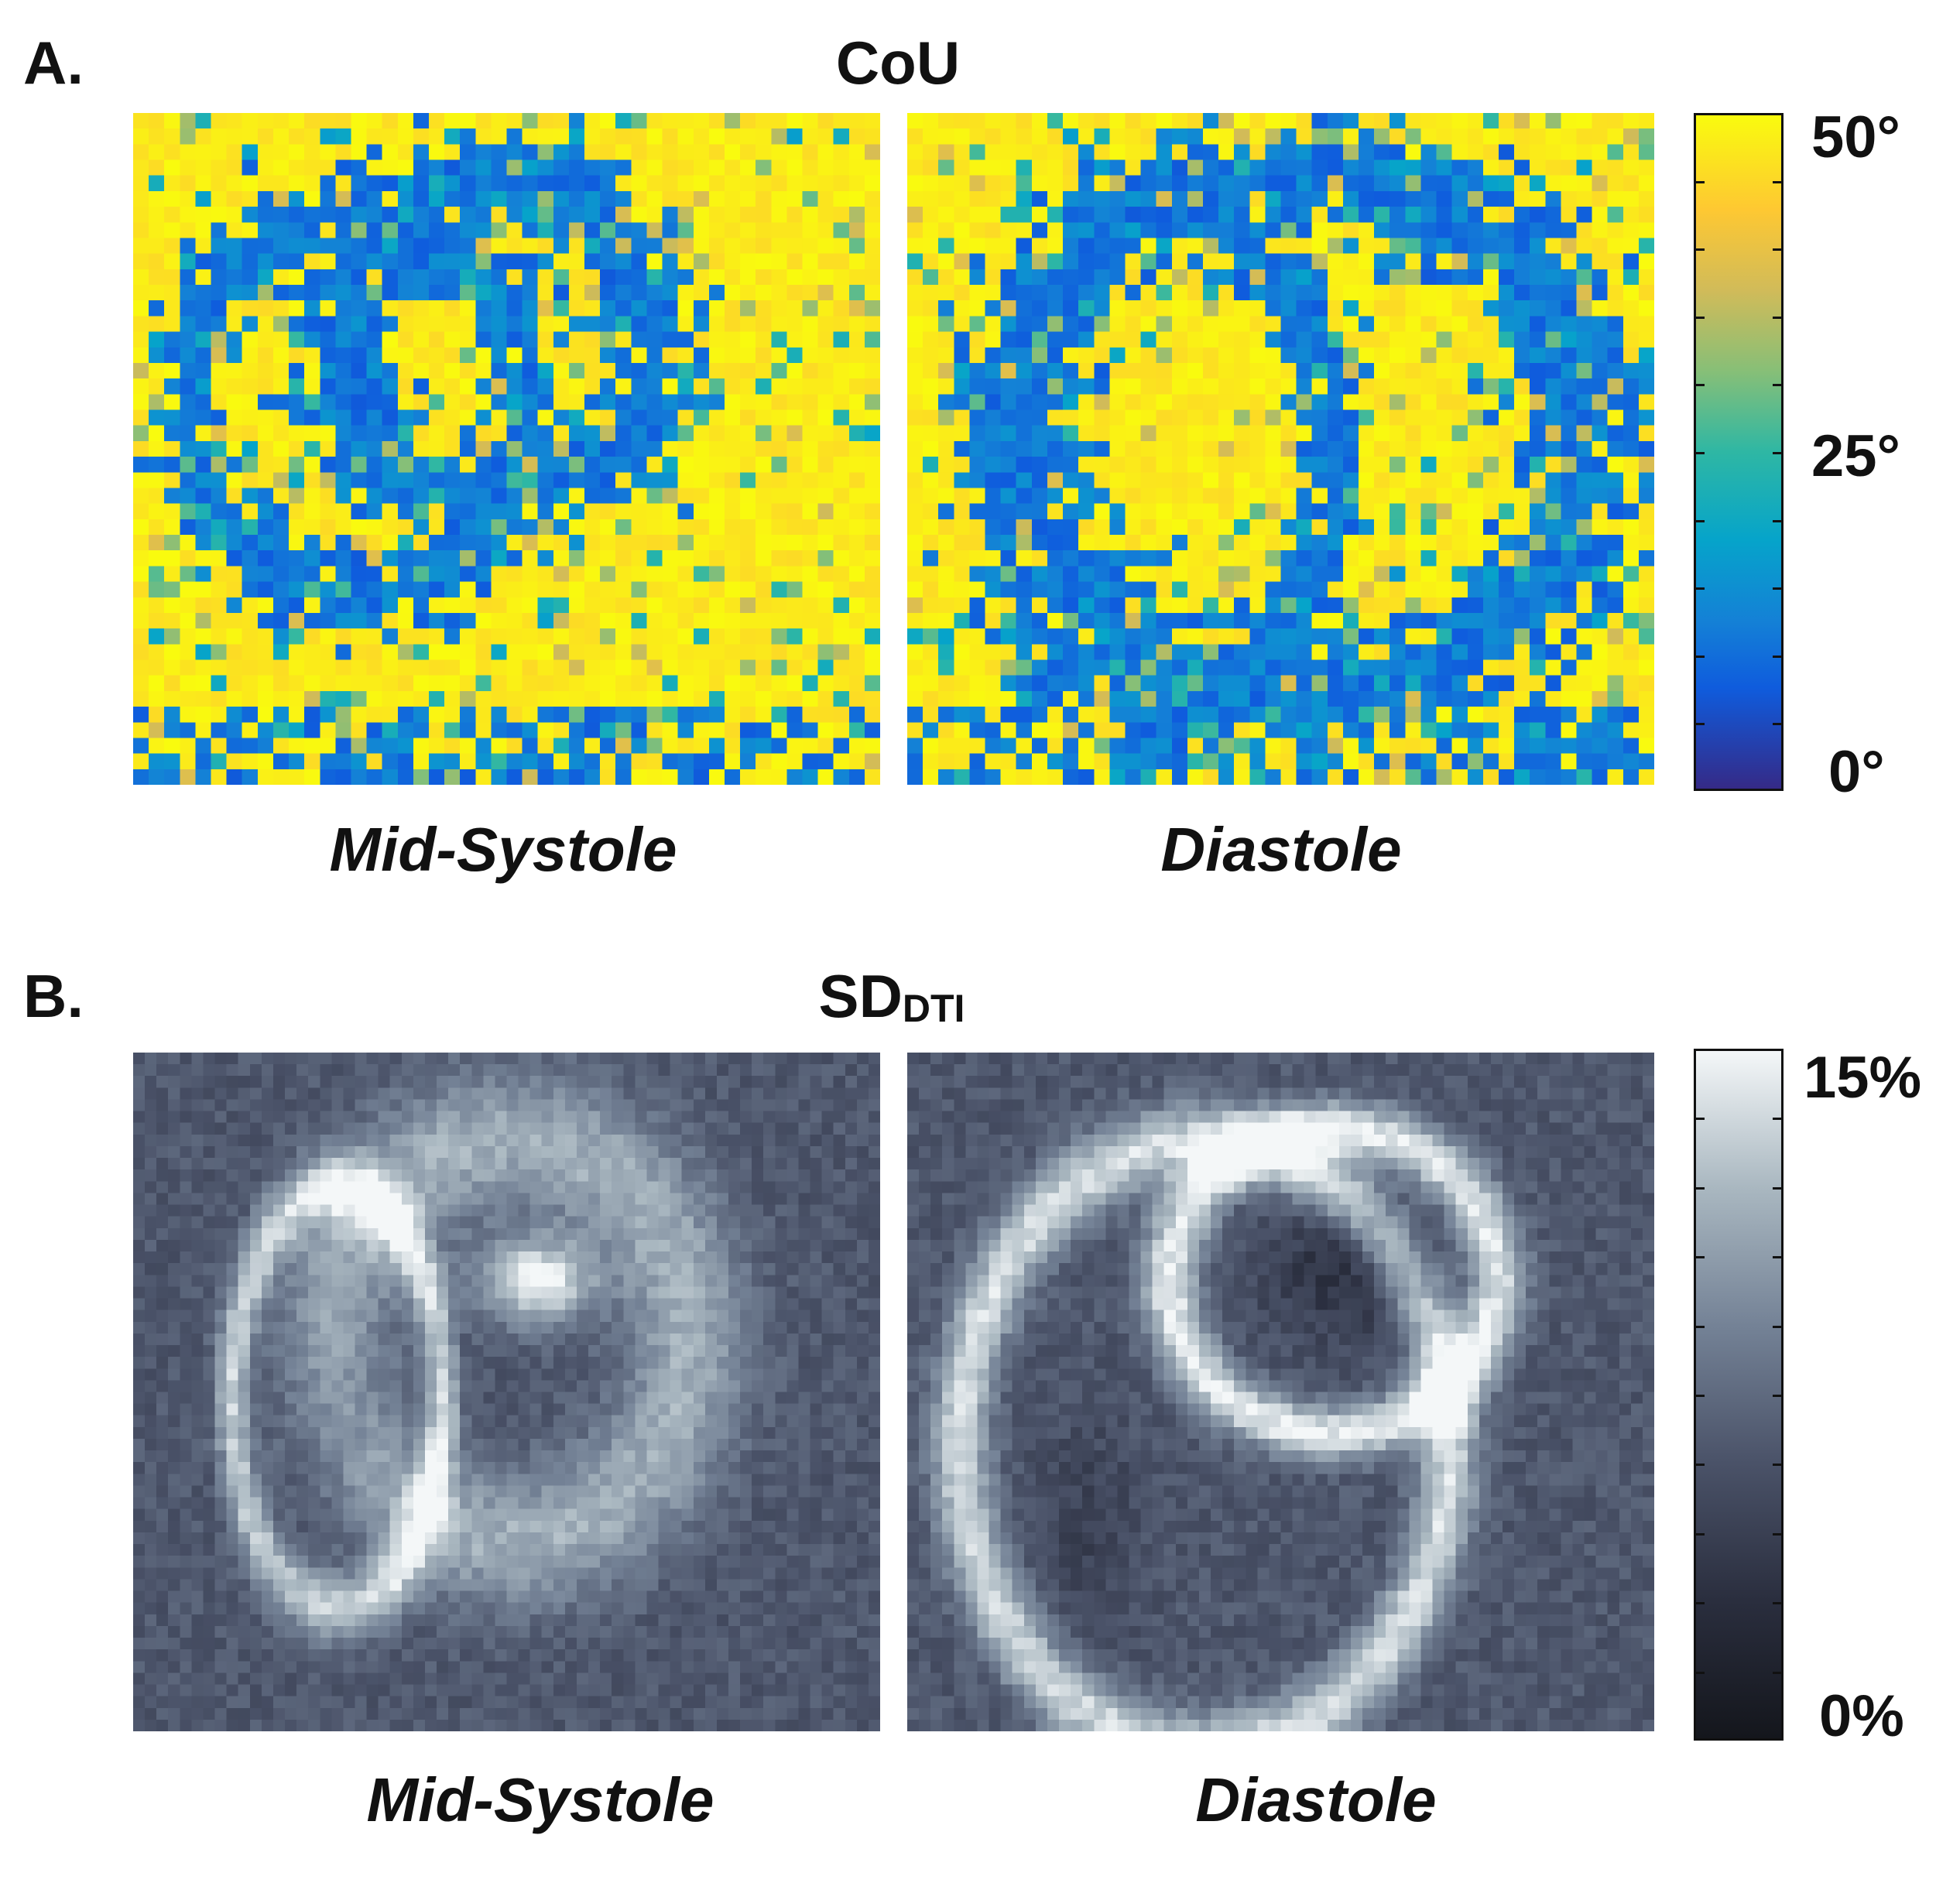 This screenshot has height=1883, width=1960. What do you see at coordinates (1855, 137) in the screenshot?
I see `colorbar-a-max-label: 50°` at bounding box center [1855, 137].